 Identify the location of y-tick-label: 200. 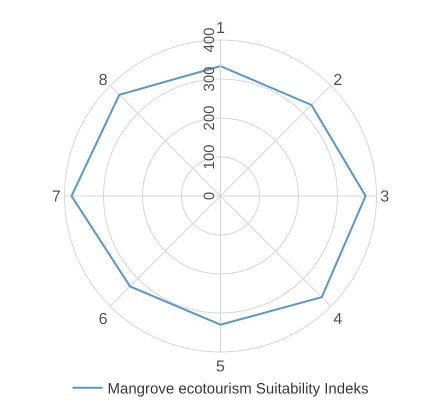
(209, 118).